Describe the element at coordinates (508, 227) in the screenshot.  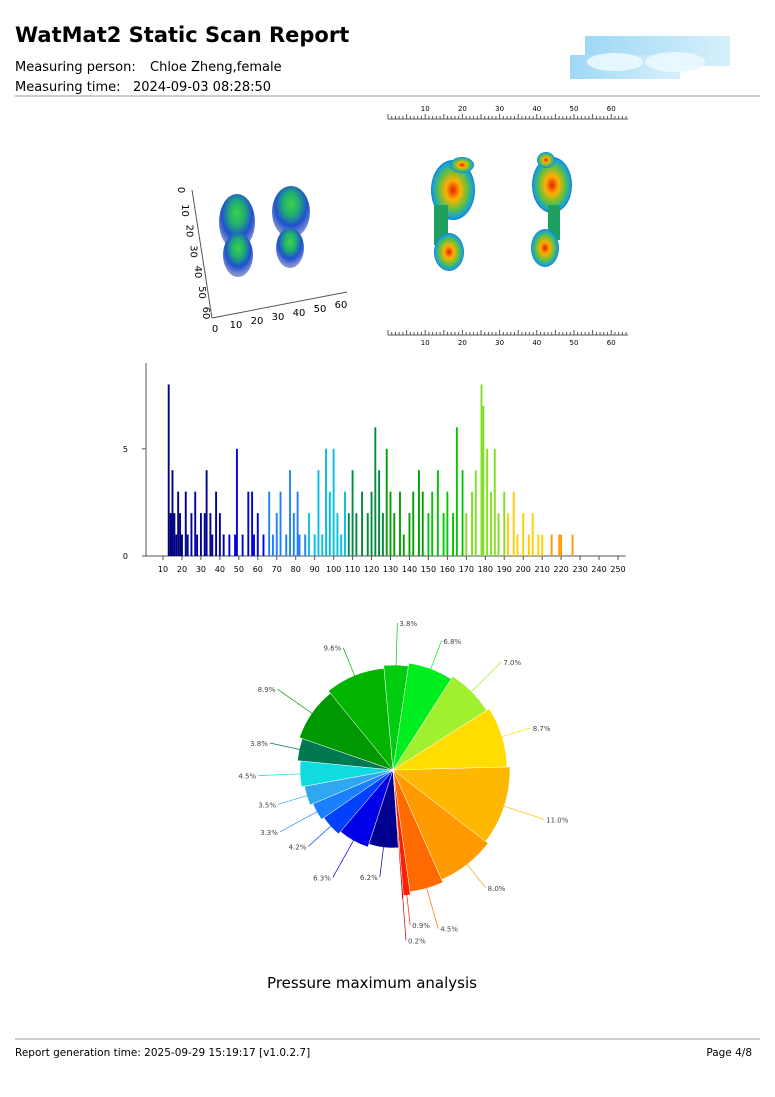
I see `pressure-map` at that location.